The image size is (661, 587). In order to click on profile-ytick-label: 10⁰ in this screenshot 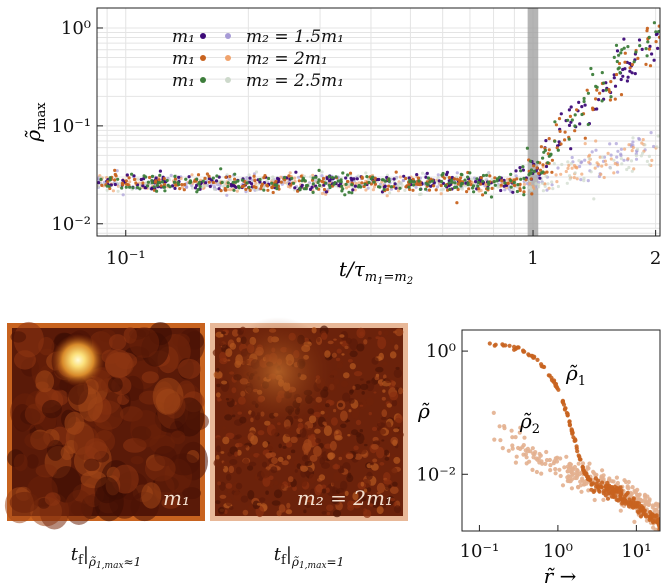, I will do `click(441, 351)`.